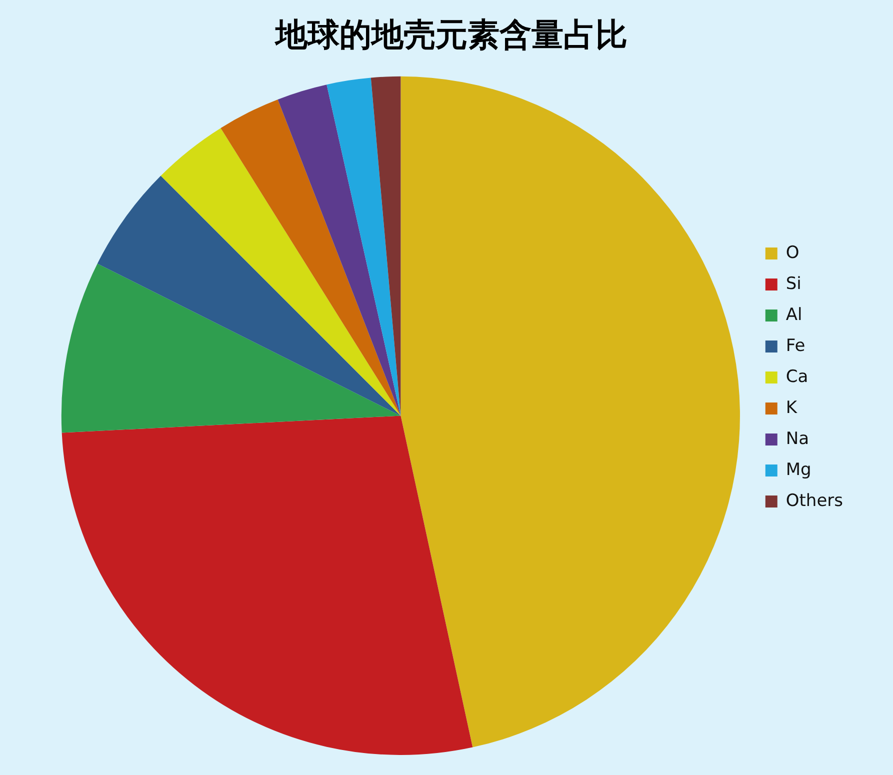  I want to click on legend-label: Na, so click(798, 438).